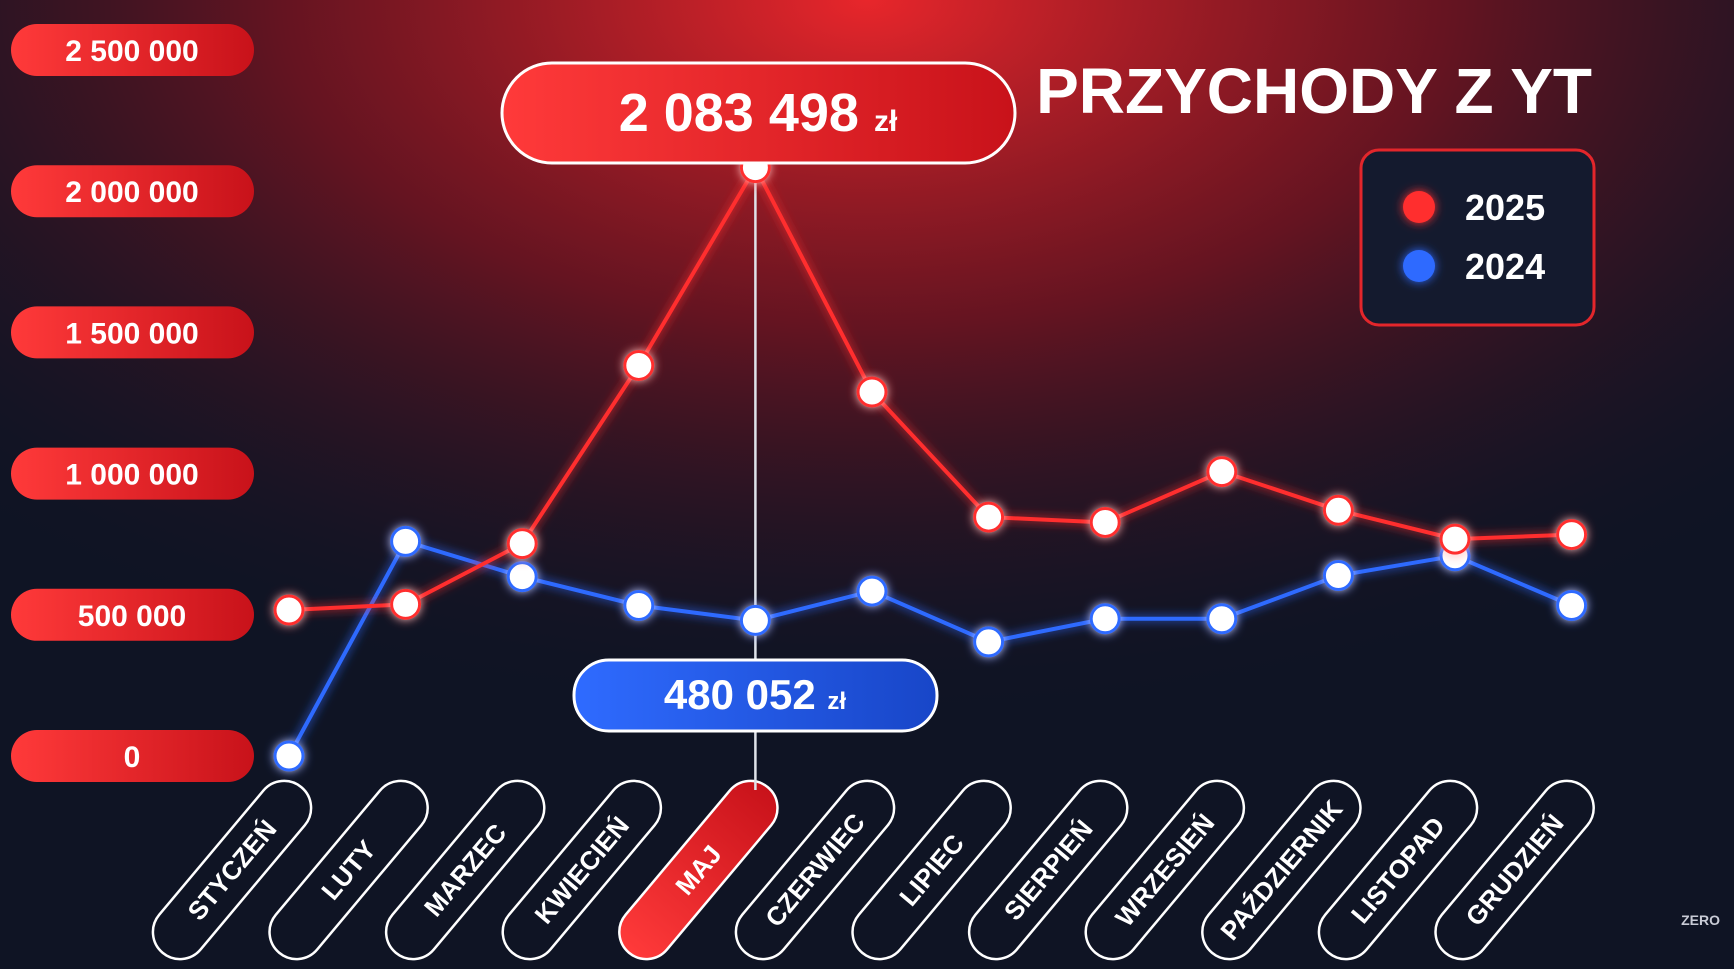 The width and height of the screenshot is (1734, 969). What do you see at coordinates (1700, 920) in the screenshot?
I see `watermark: ZERO` at bounding box center [1700, 920].